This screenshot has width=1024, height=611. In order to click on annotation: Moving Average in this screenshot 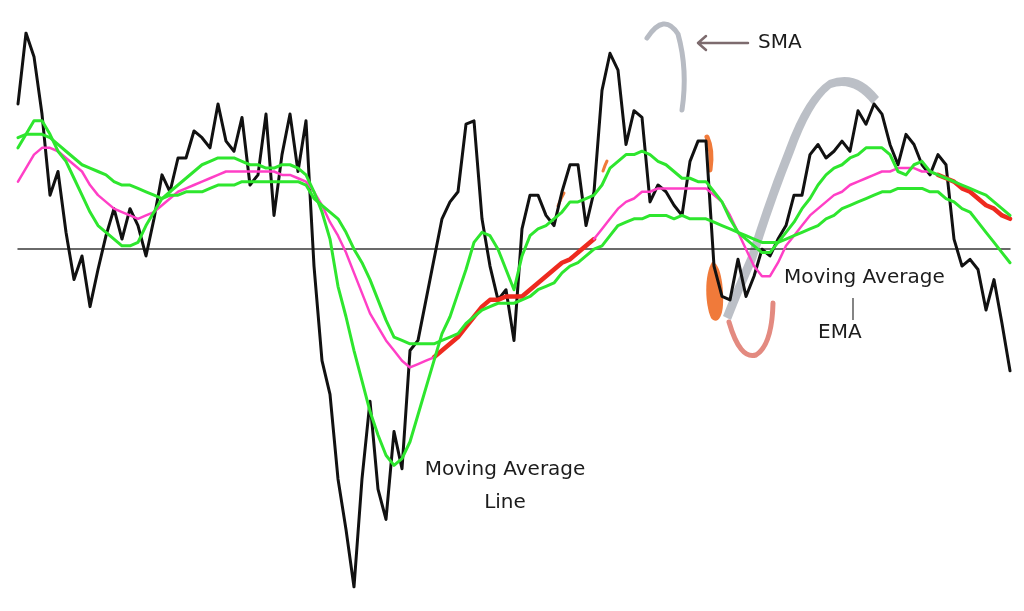, I will do `click(864, 276)`.